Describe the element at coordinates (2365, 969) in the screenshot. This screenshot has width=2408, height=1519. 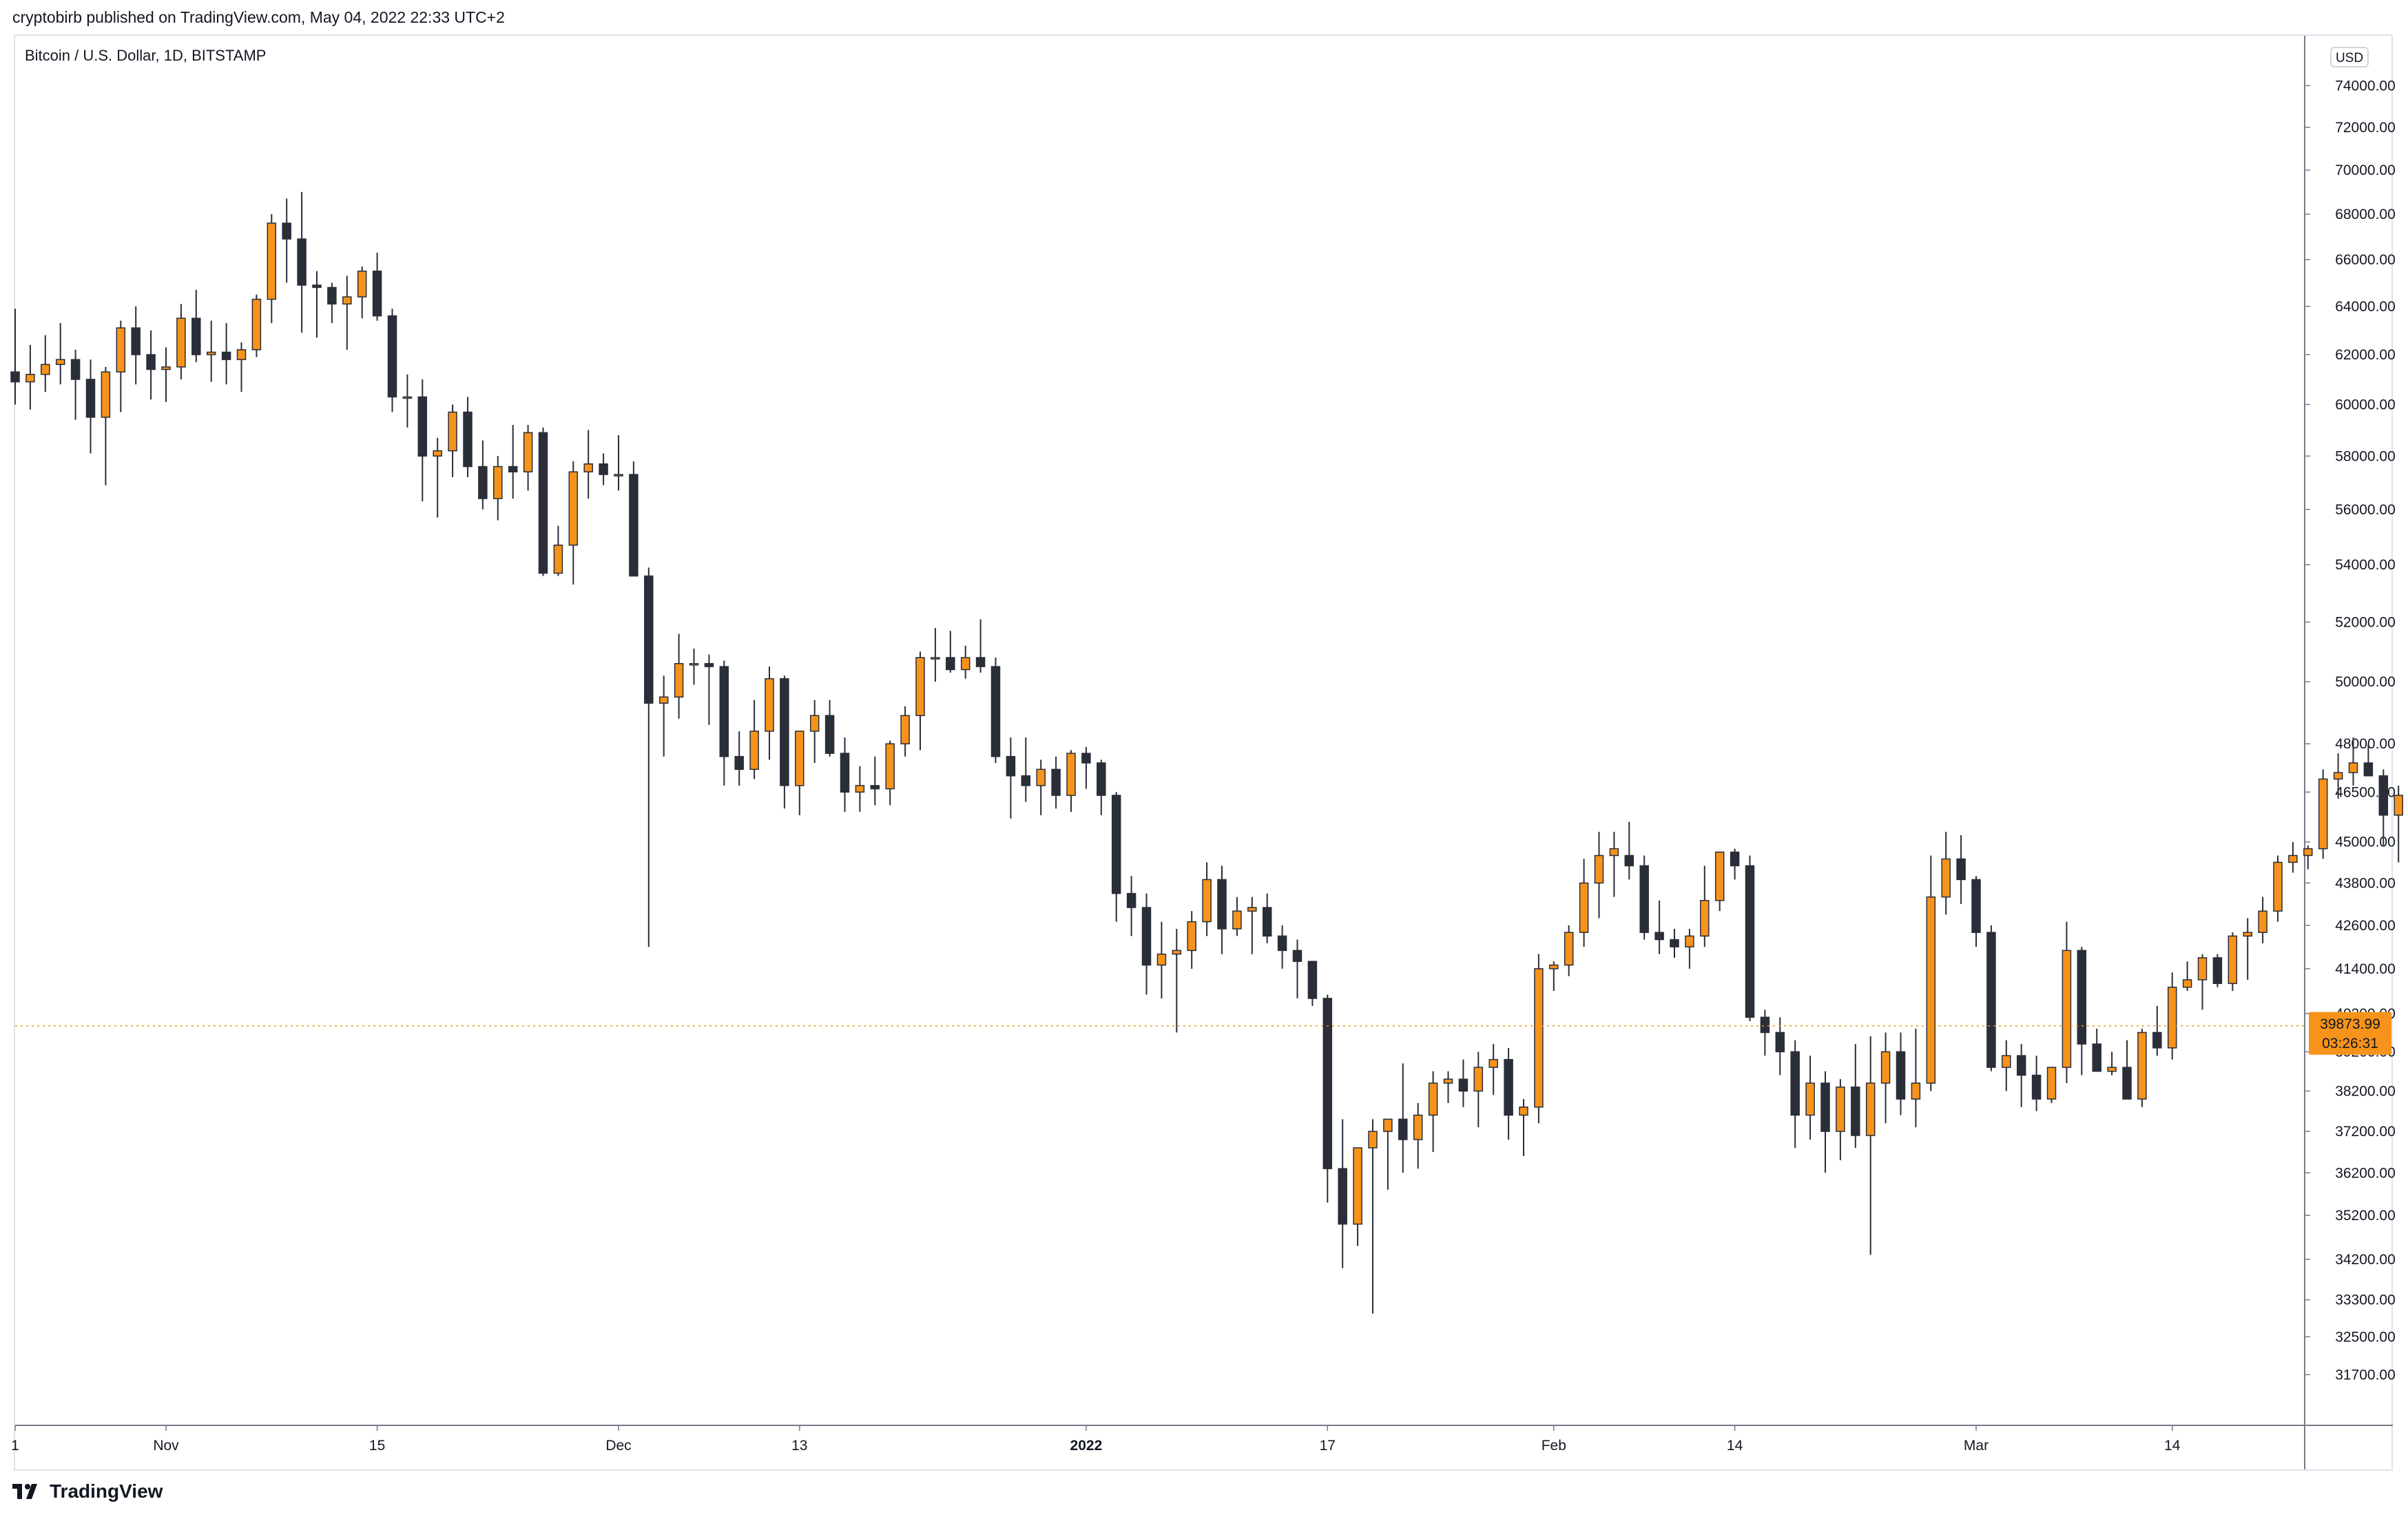
I see `price-tick-label: 41400.00` at that location.